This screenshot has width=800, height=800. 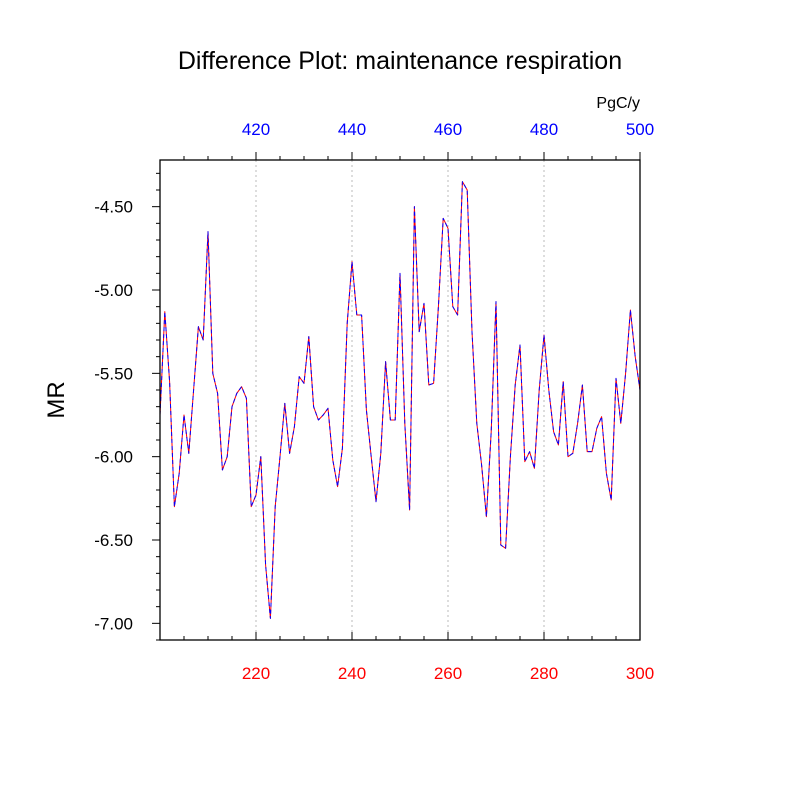 I want to click on x-tick-label-bottom: 280, so click(x=544, y=673).